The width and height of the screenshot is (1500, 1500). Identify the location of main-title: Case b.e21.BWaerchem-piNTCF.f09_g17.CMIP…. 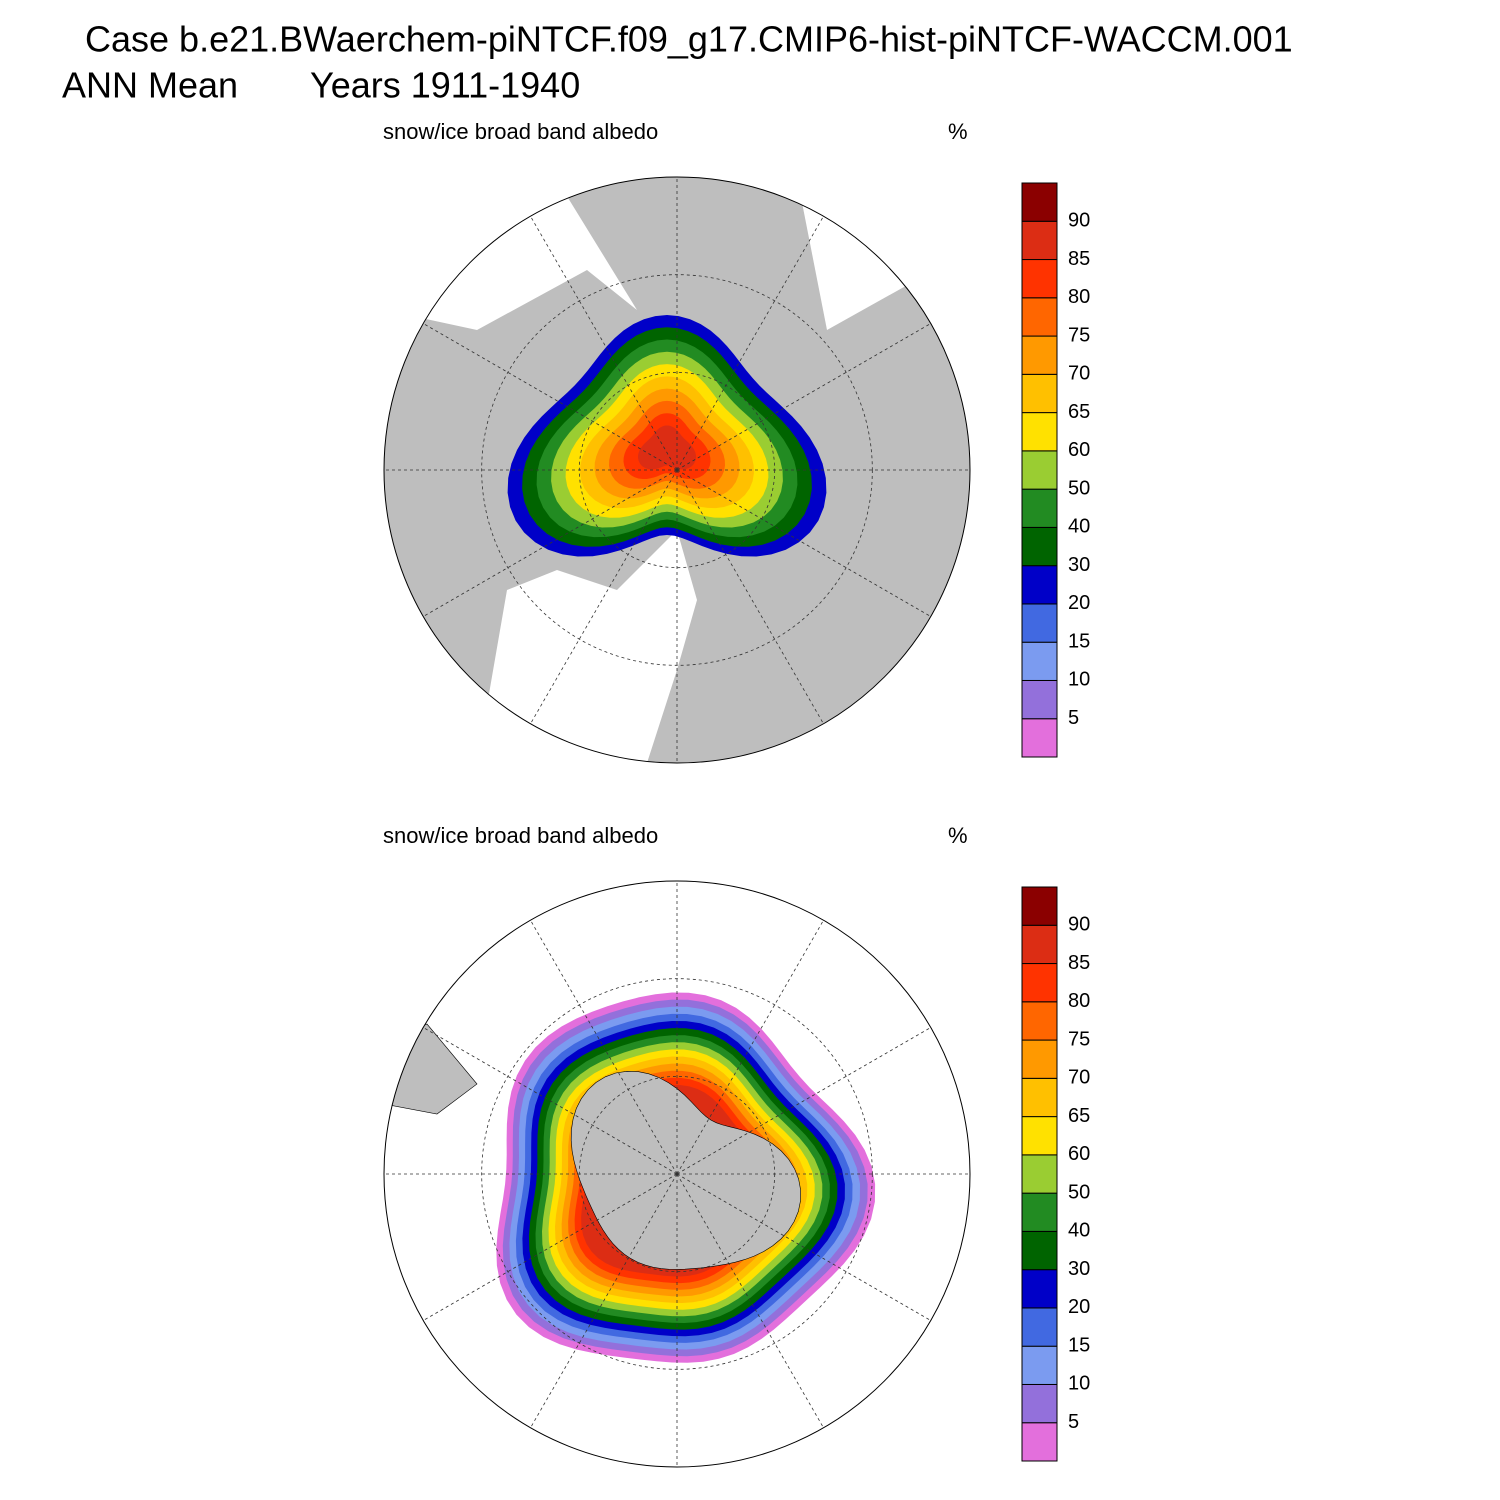
(689, 39).